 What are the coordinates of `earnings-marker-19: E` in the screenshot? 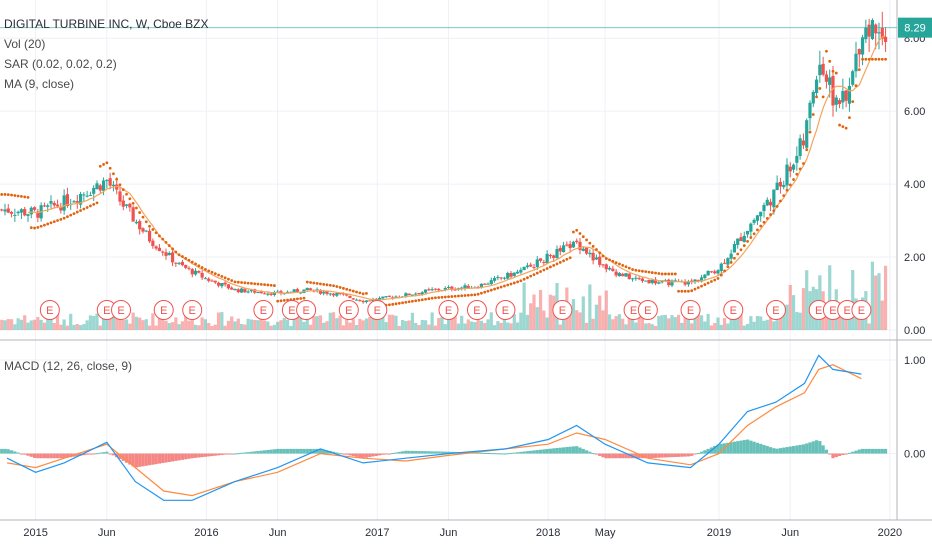 It's located at (818, 310).